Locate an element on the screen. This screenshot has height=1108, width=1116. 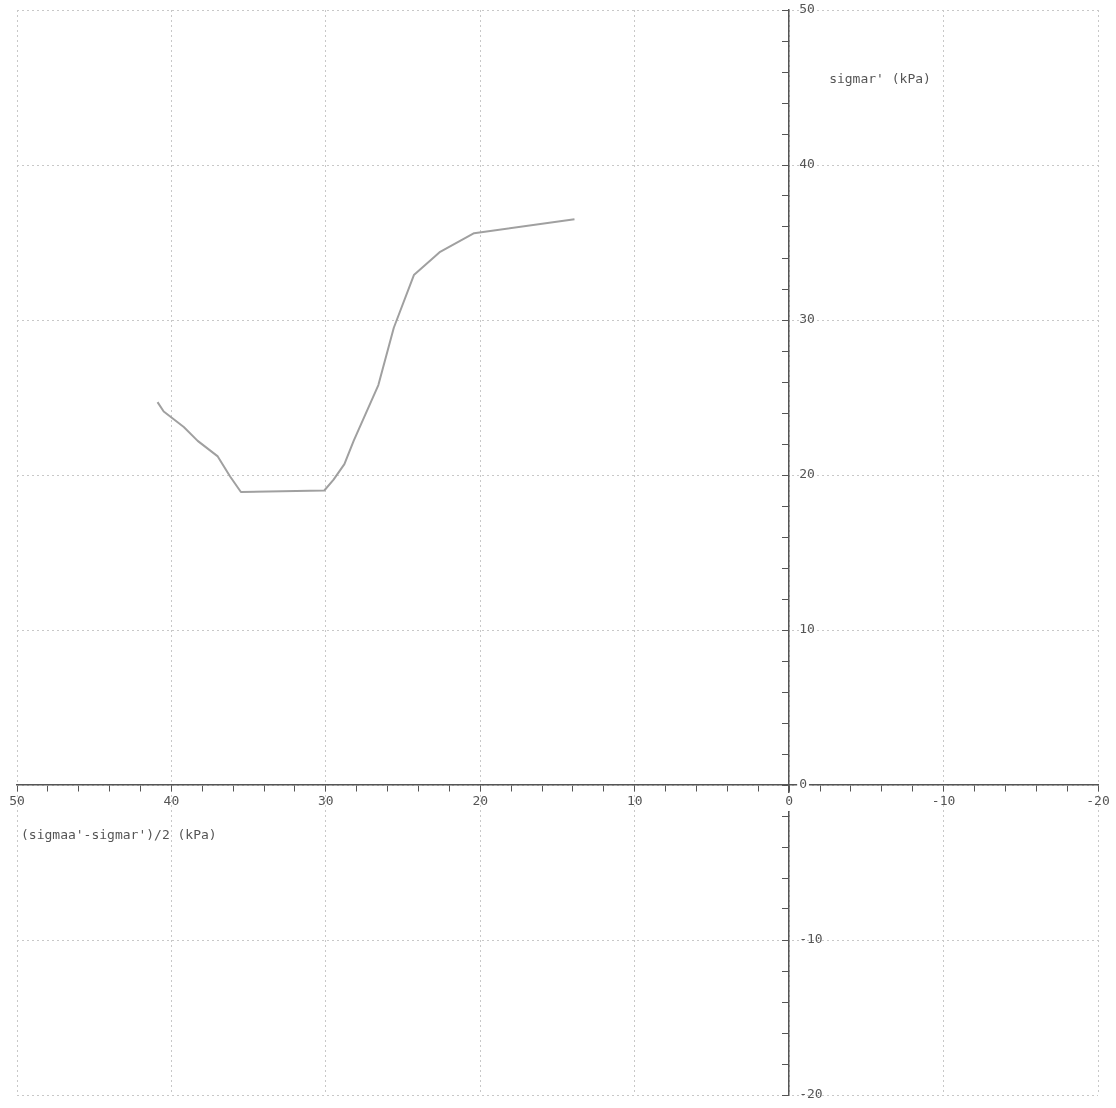
x-tick-label: -10 is located at coordinates (943, 800).